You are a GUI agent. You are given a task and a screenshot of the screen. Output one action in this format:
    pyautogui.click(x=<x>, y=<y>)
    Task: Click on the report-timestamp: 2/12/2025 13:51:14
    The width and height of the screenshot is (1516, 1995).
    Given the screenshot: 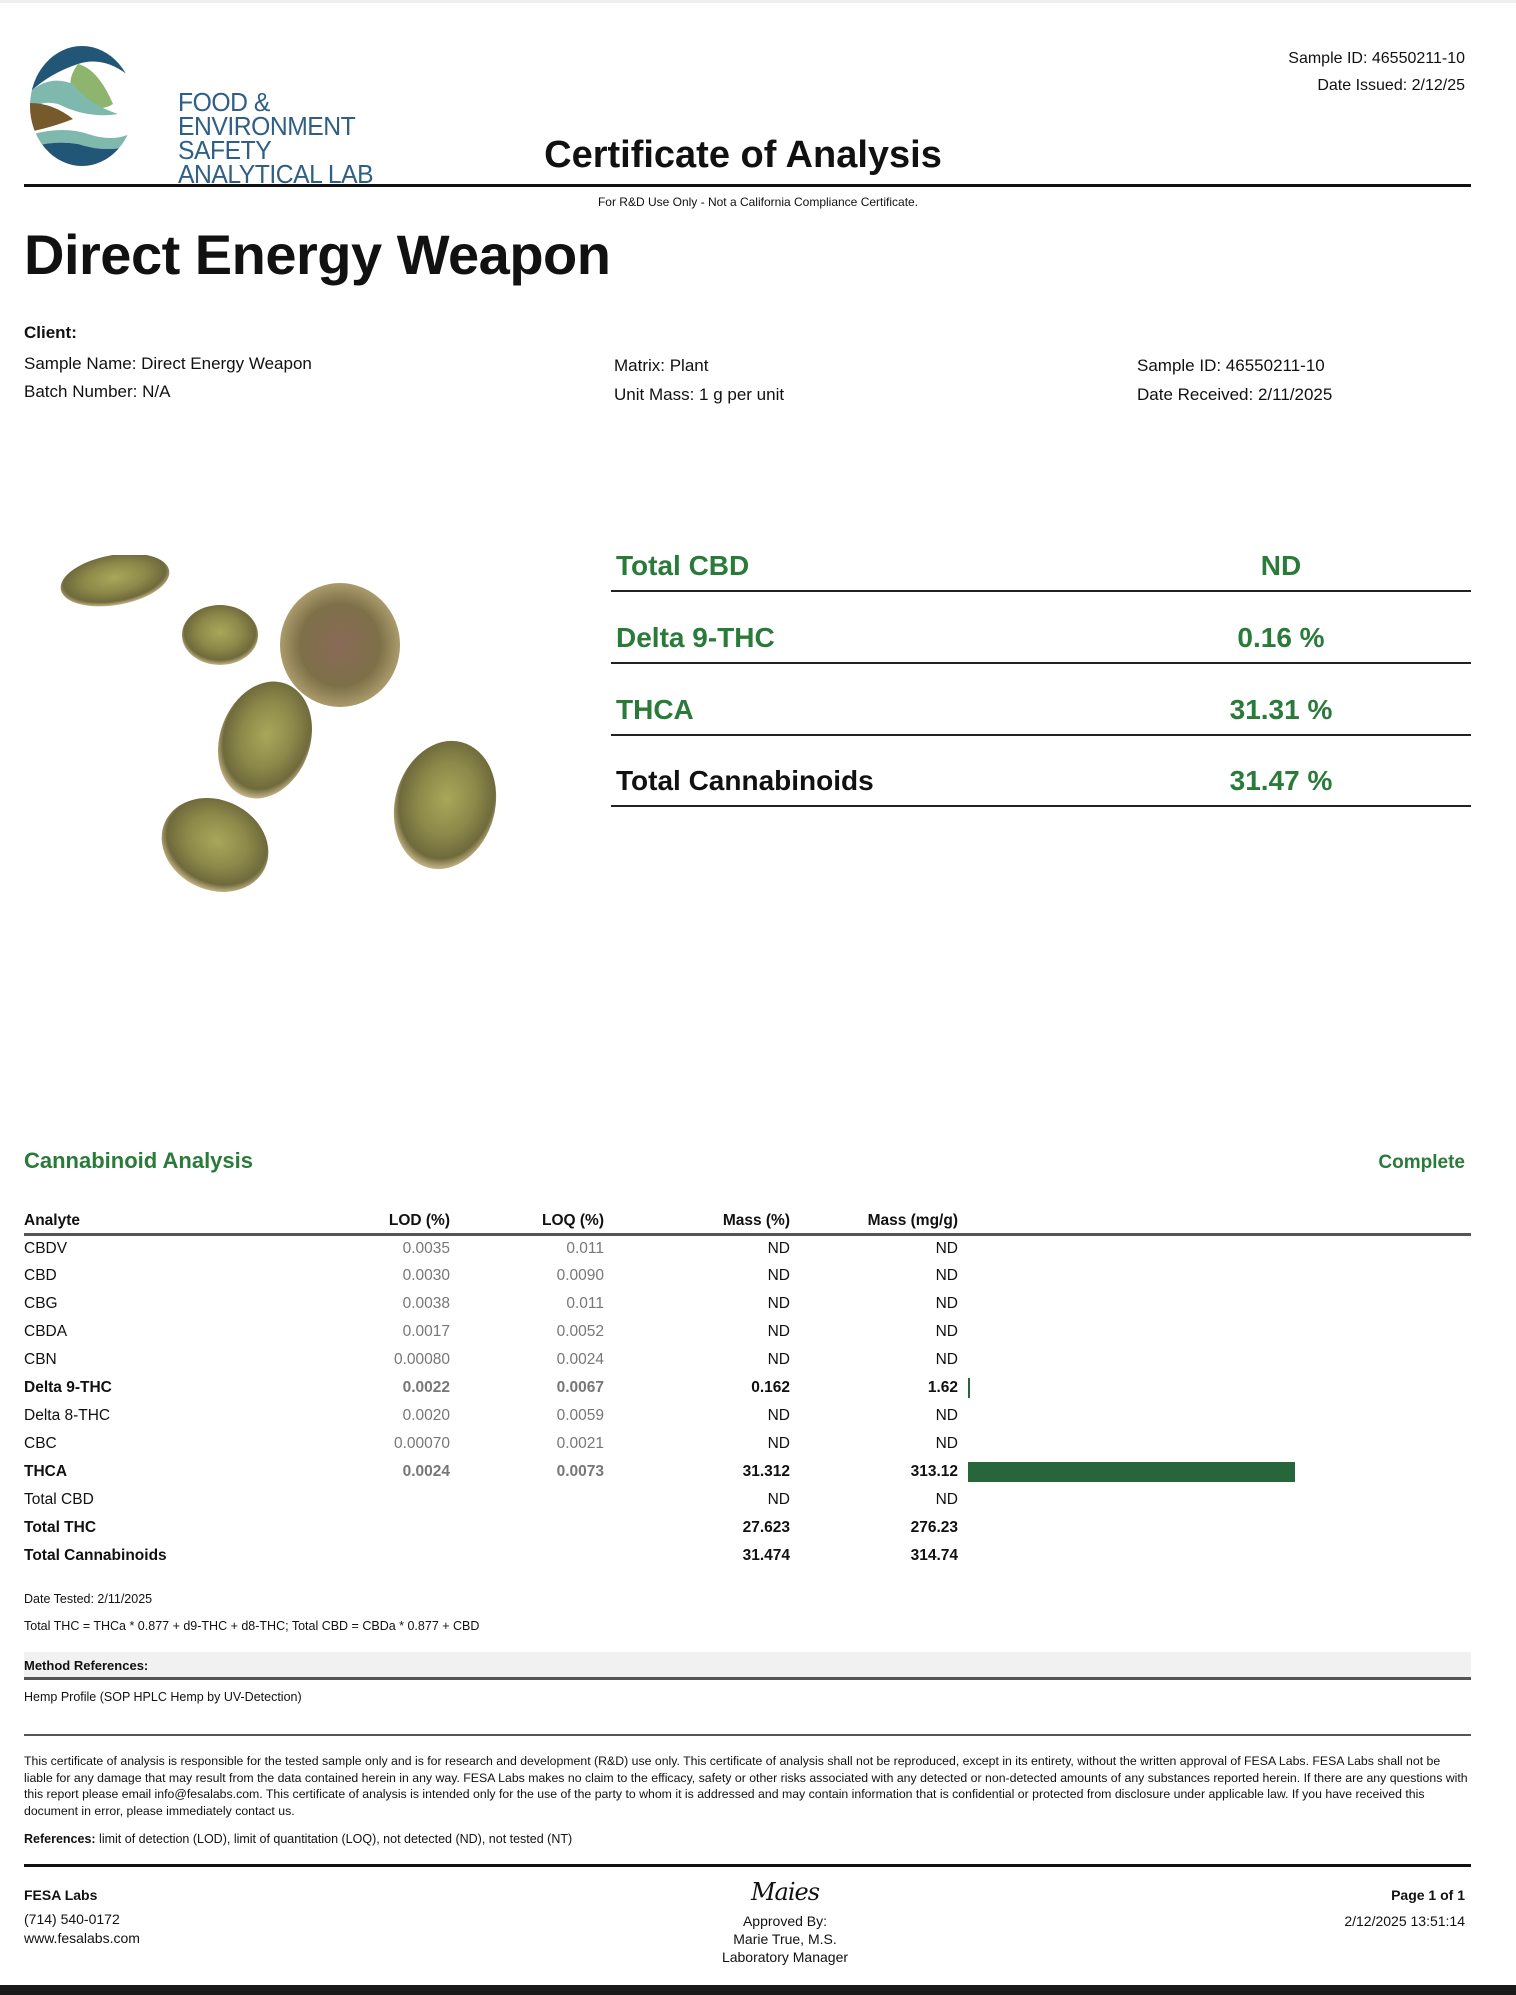 What is the action you would take?
    pyautogui.click(x=1404, y=1921)
    